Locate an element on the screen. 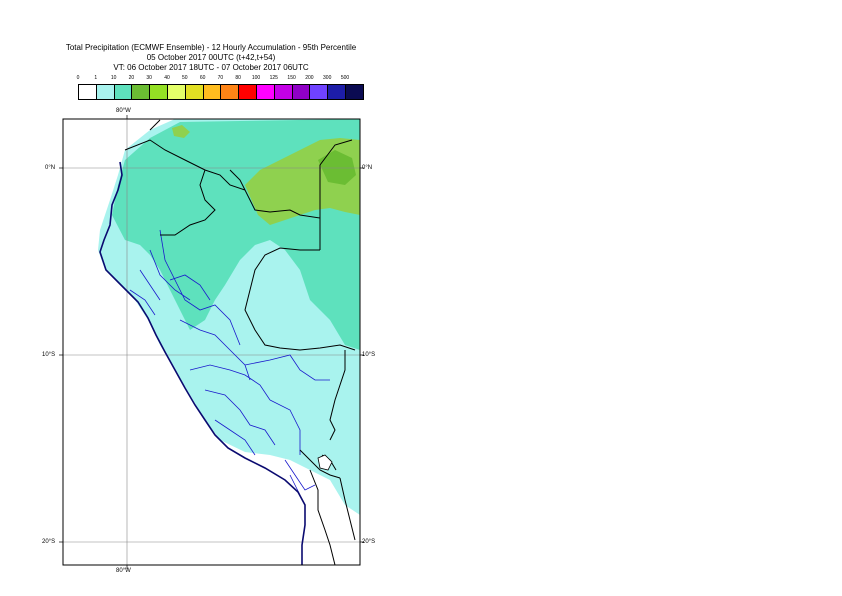 The height and width of the screenshot is (596, 842). legend-label-3: 20 is located at coordinates (131, 78).